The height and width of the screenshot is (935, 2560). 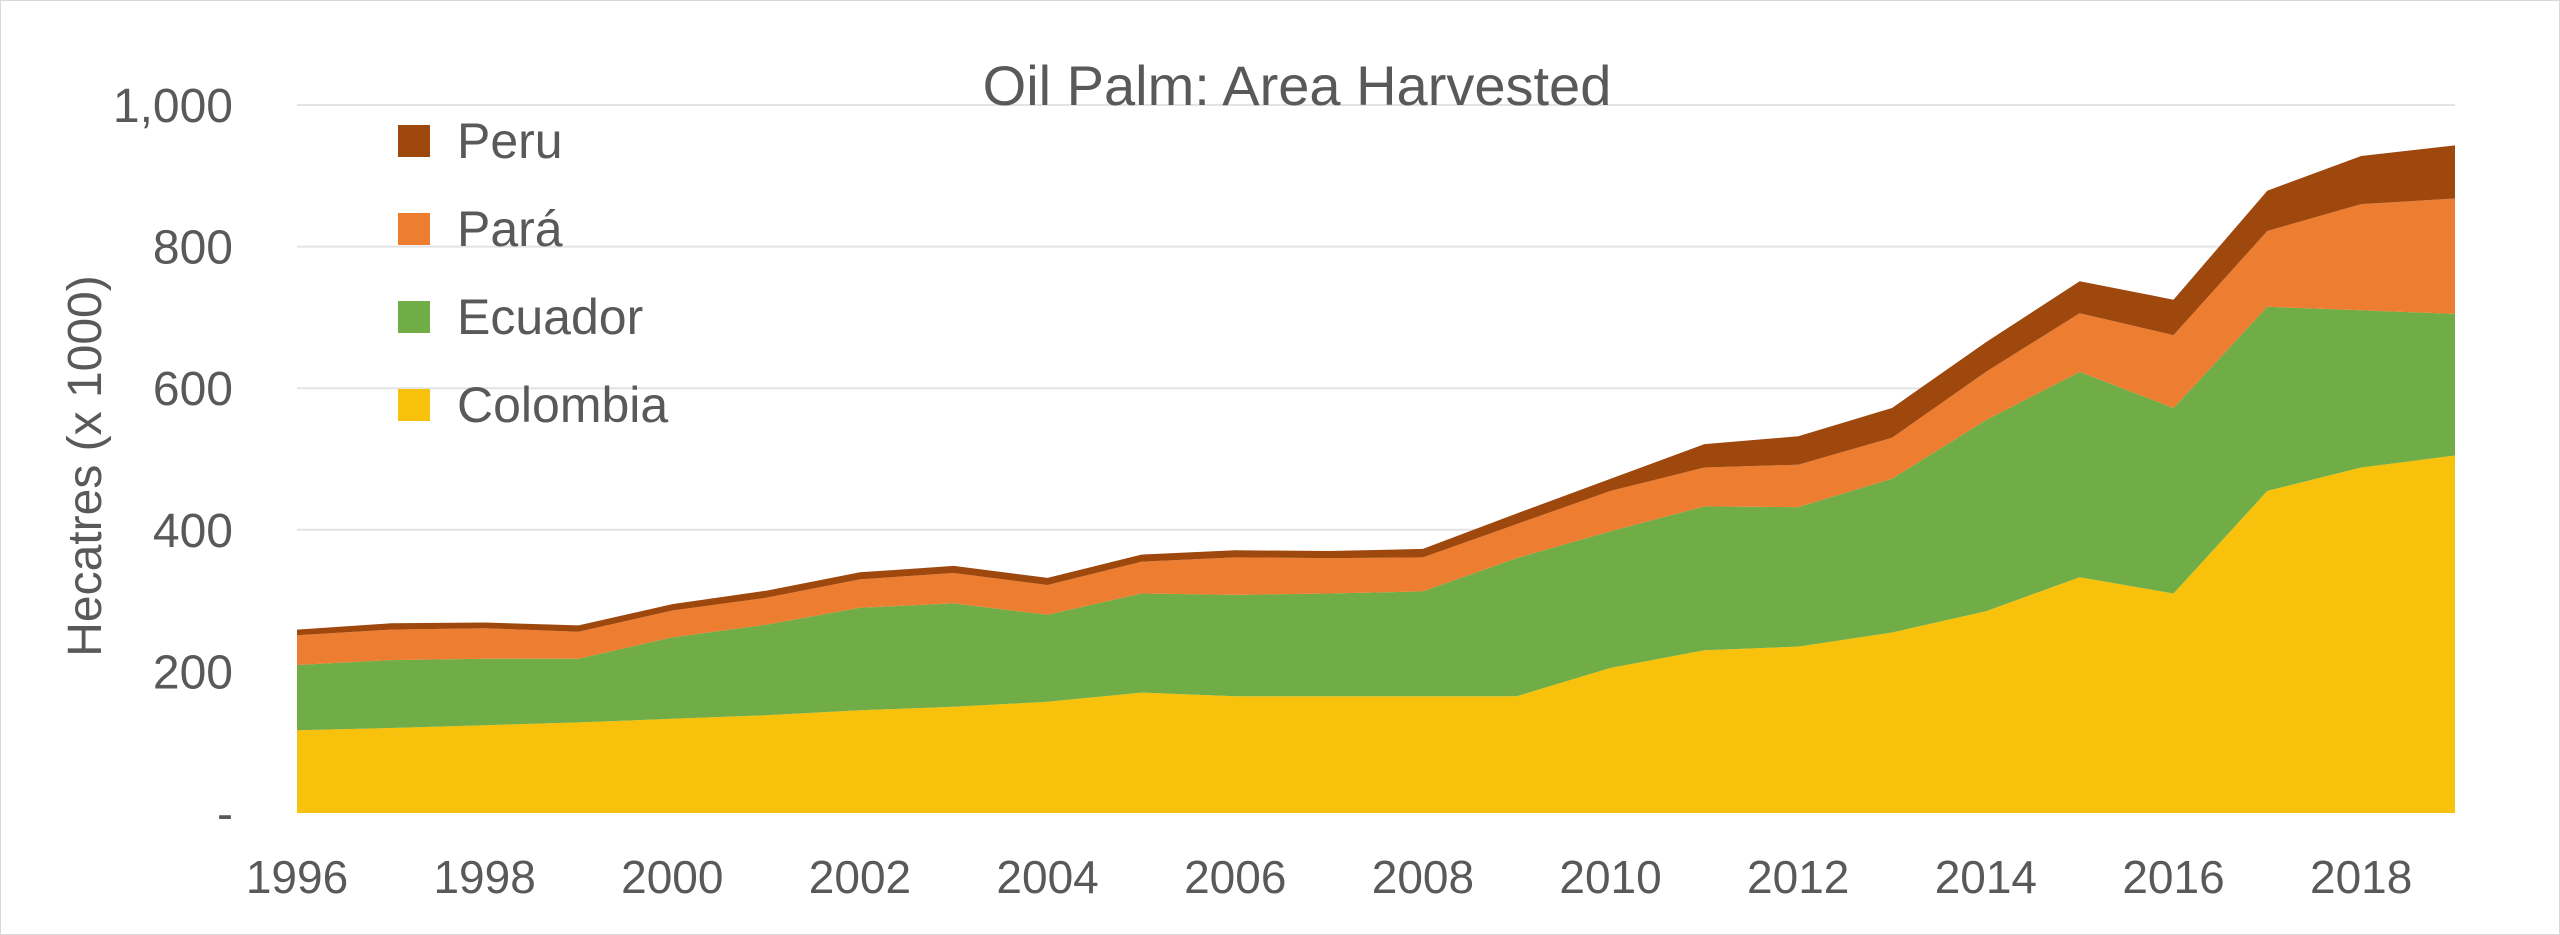 I want to click on y-tick-label: 1,000, so click(x=173, y=106).